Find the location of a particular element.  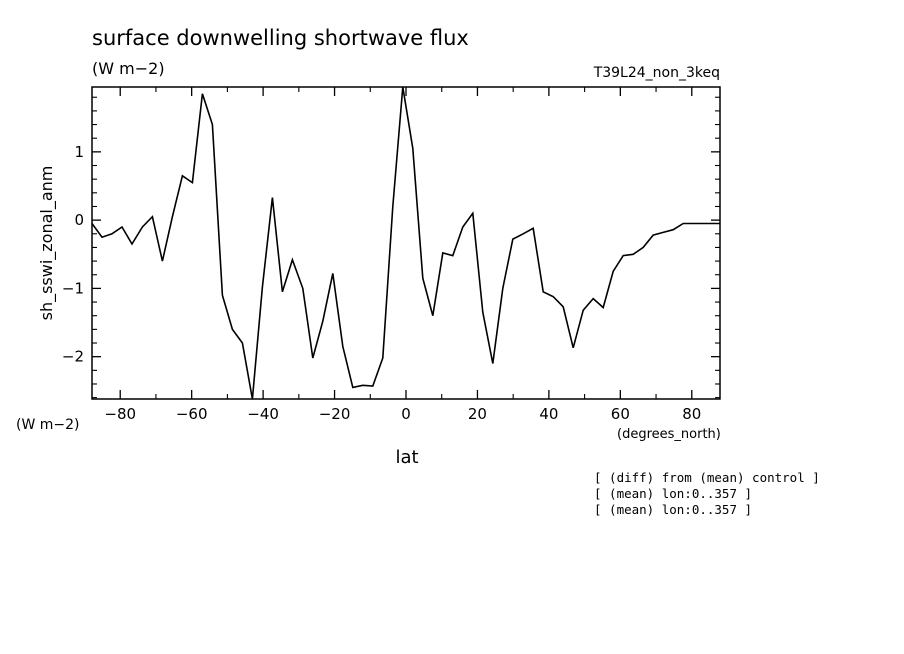

y-tick-label: −1 is located at coordinates (73, 288).